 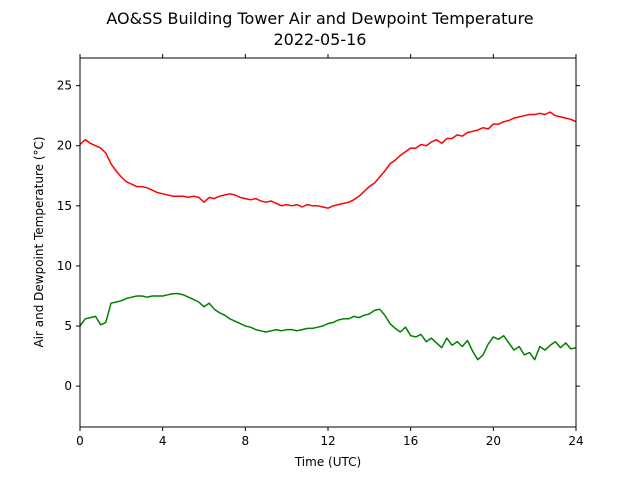 I want to click on y-tick-label: 20, so click(x=64, y=146).